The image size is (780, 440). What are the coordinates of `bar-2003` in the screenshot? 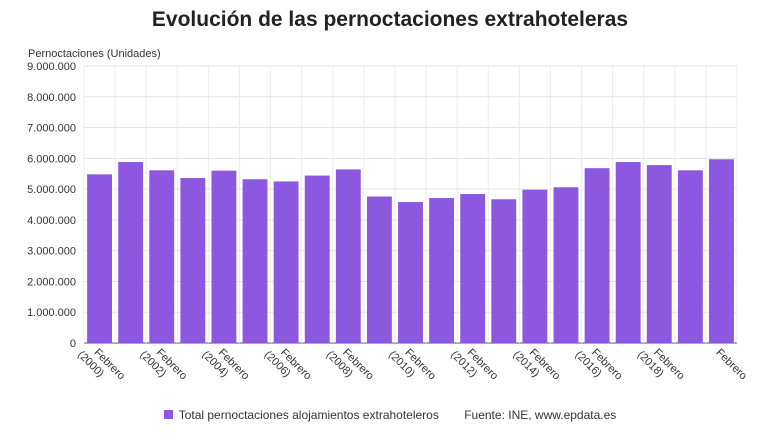 It's located at (193, 260).